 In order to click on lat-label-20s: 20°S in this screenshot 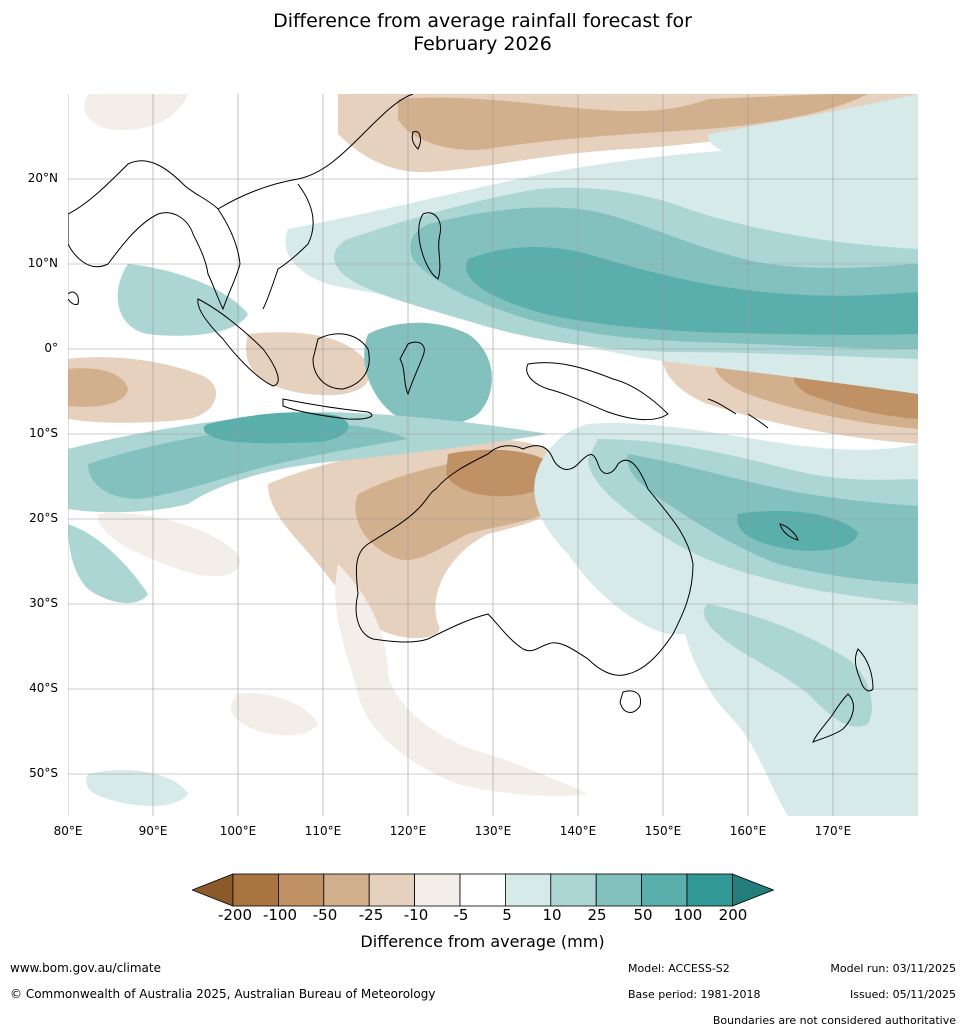, I will do `click(43, 518)`.